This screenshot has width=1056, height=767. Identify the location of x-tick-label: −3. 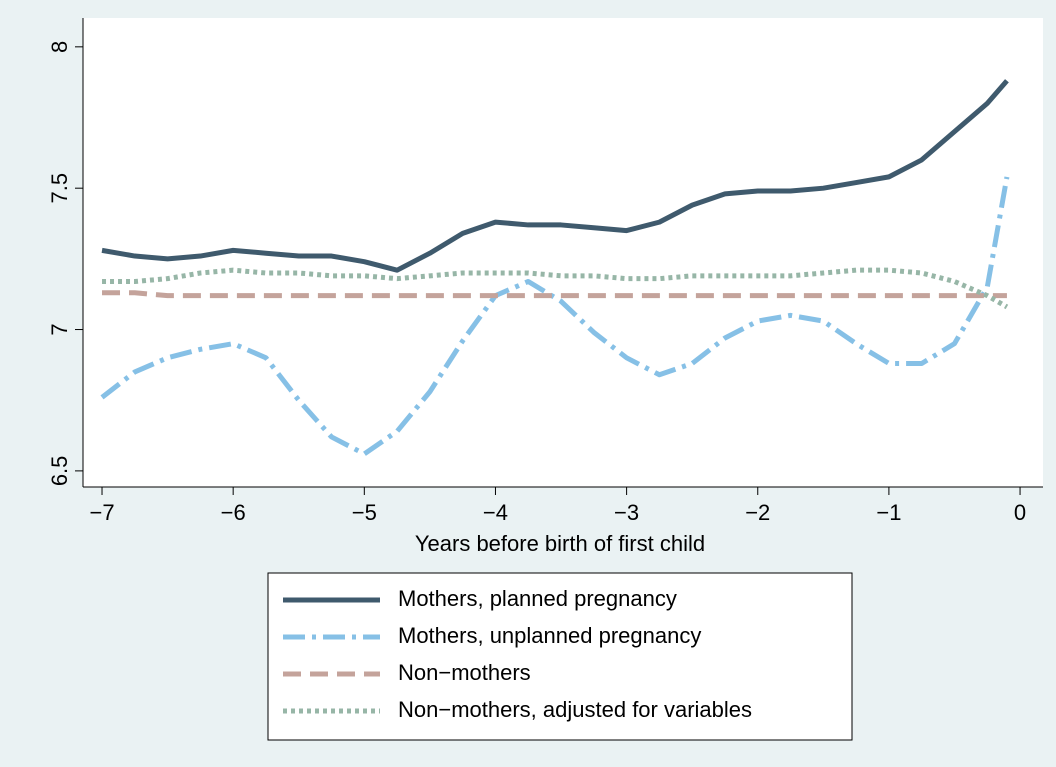
(626, 512).